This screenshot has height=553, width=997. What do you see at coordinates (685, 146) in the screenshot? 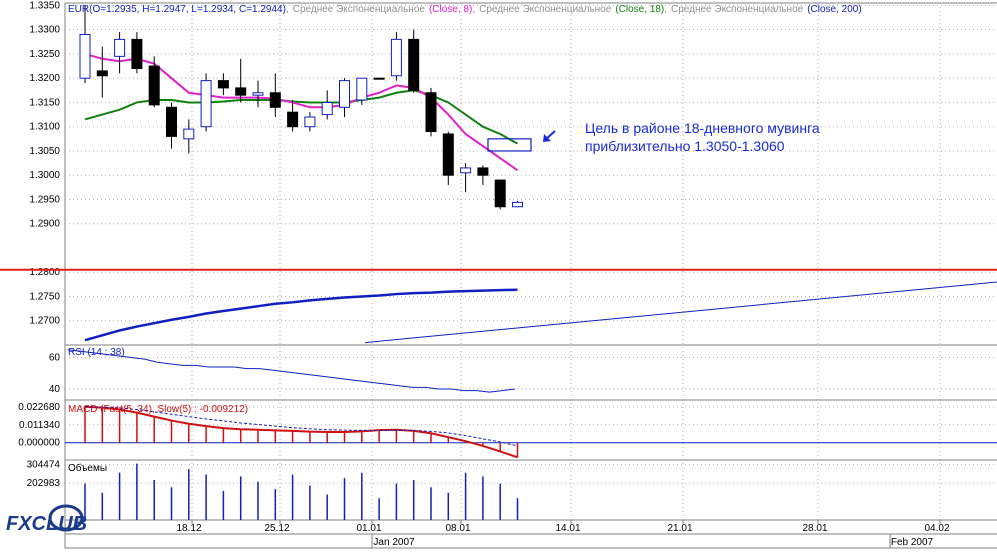
I see `annotation-line-2: приблизительно 1.3050-1.3060` at bounding box center [685, 146].